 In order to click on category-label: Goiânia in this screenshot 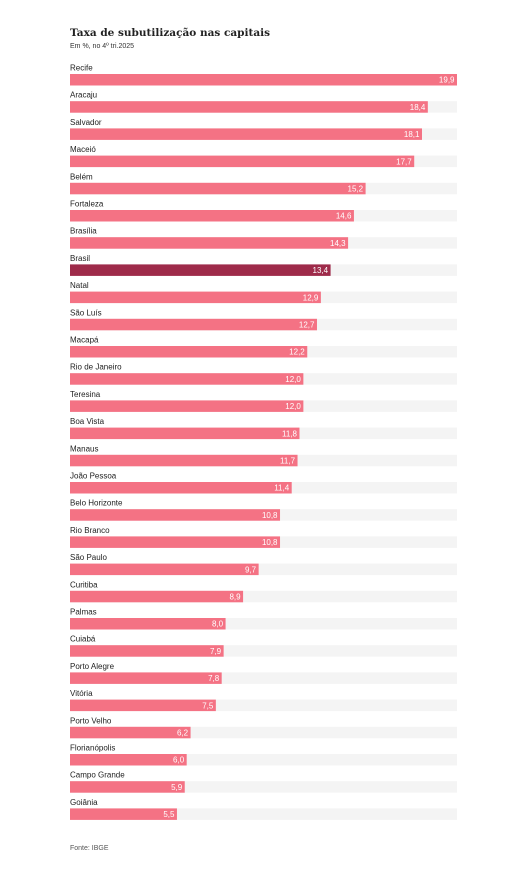, I will do `click(84, 802)`.